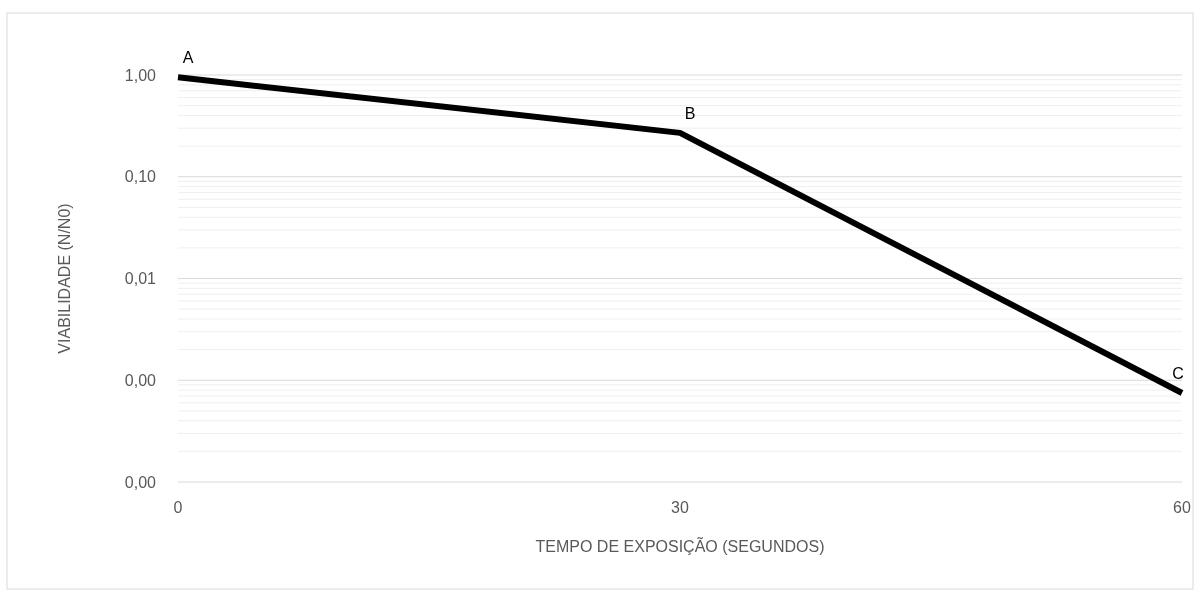 This screenshot has width=1200, height=596. What do you see at coordinates (140, 177) in the screenshot?
I see `y-tick-label: 0,10` at bounding box center [140, 177].